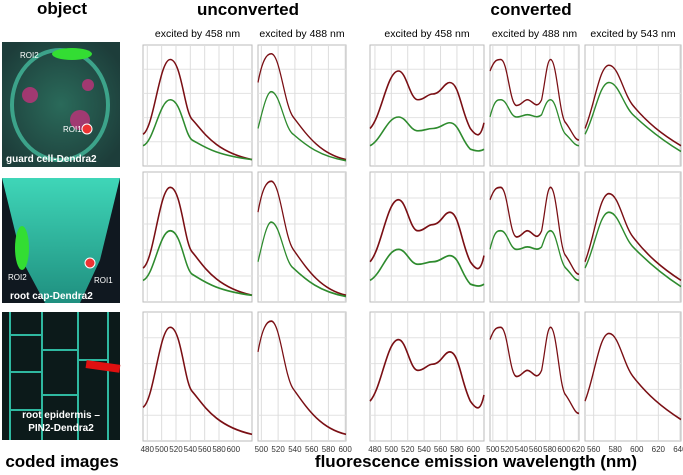 The width and height of the screenshot is (683, 475). I want to click on footer-label: coded images, so click(61, 461).